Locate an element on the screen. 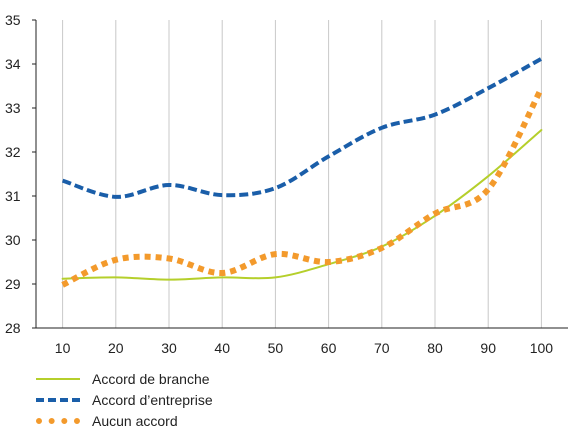 This screenshot has height=432, width=571. legend-item-accord-d-entreprise: Accord d’entreprise is located at coordinates (124, 399).